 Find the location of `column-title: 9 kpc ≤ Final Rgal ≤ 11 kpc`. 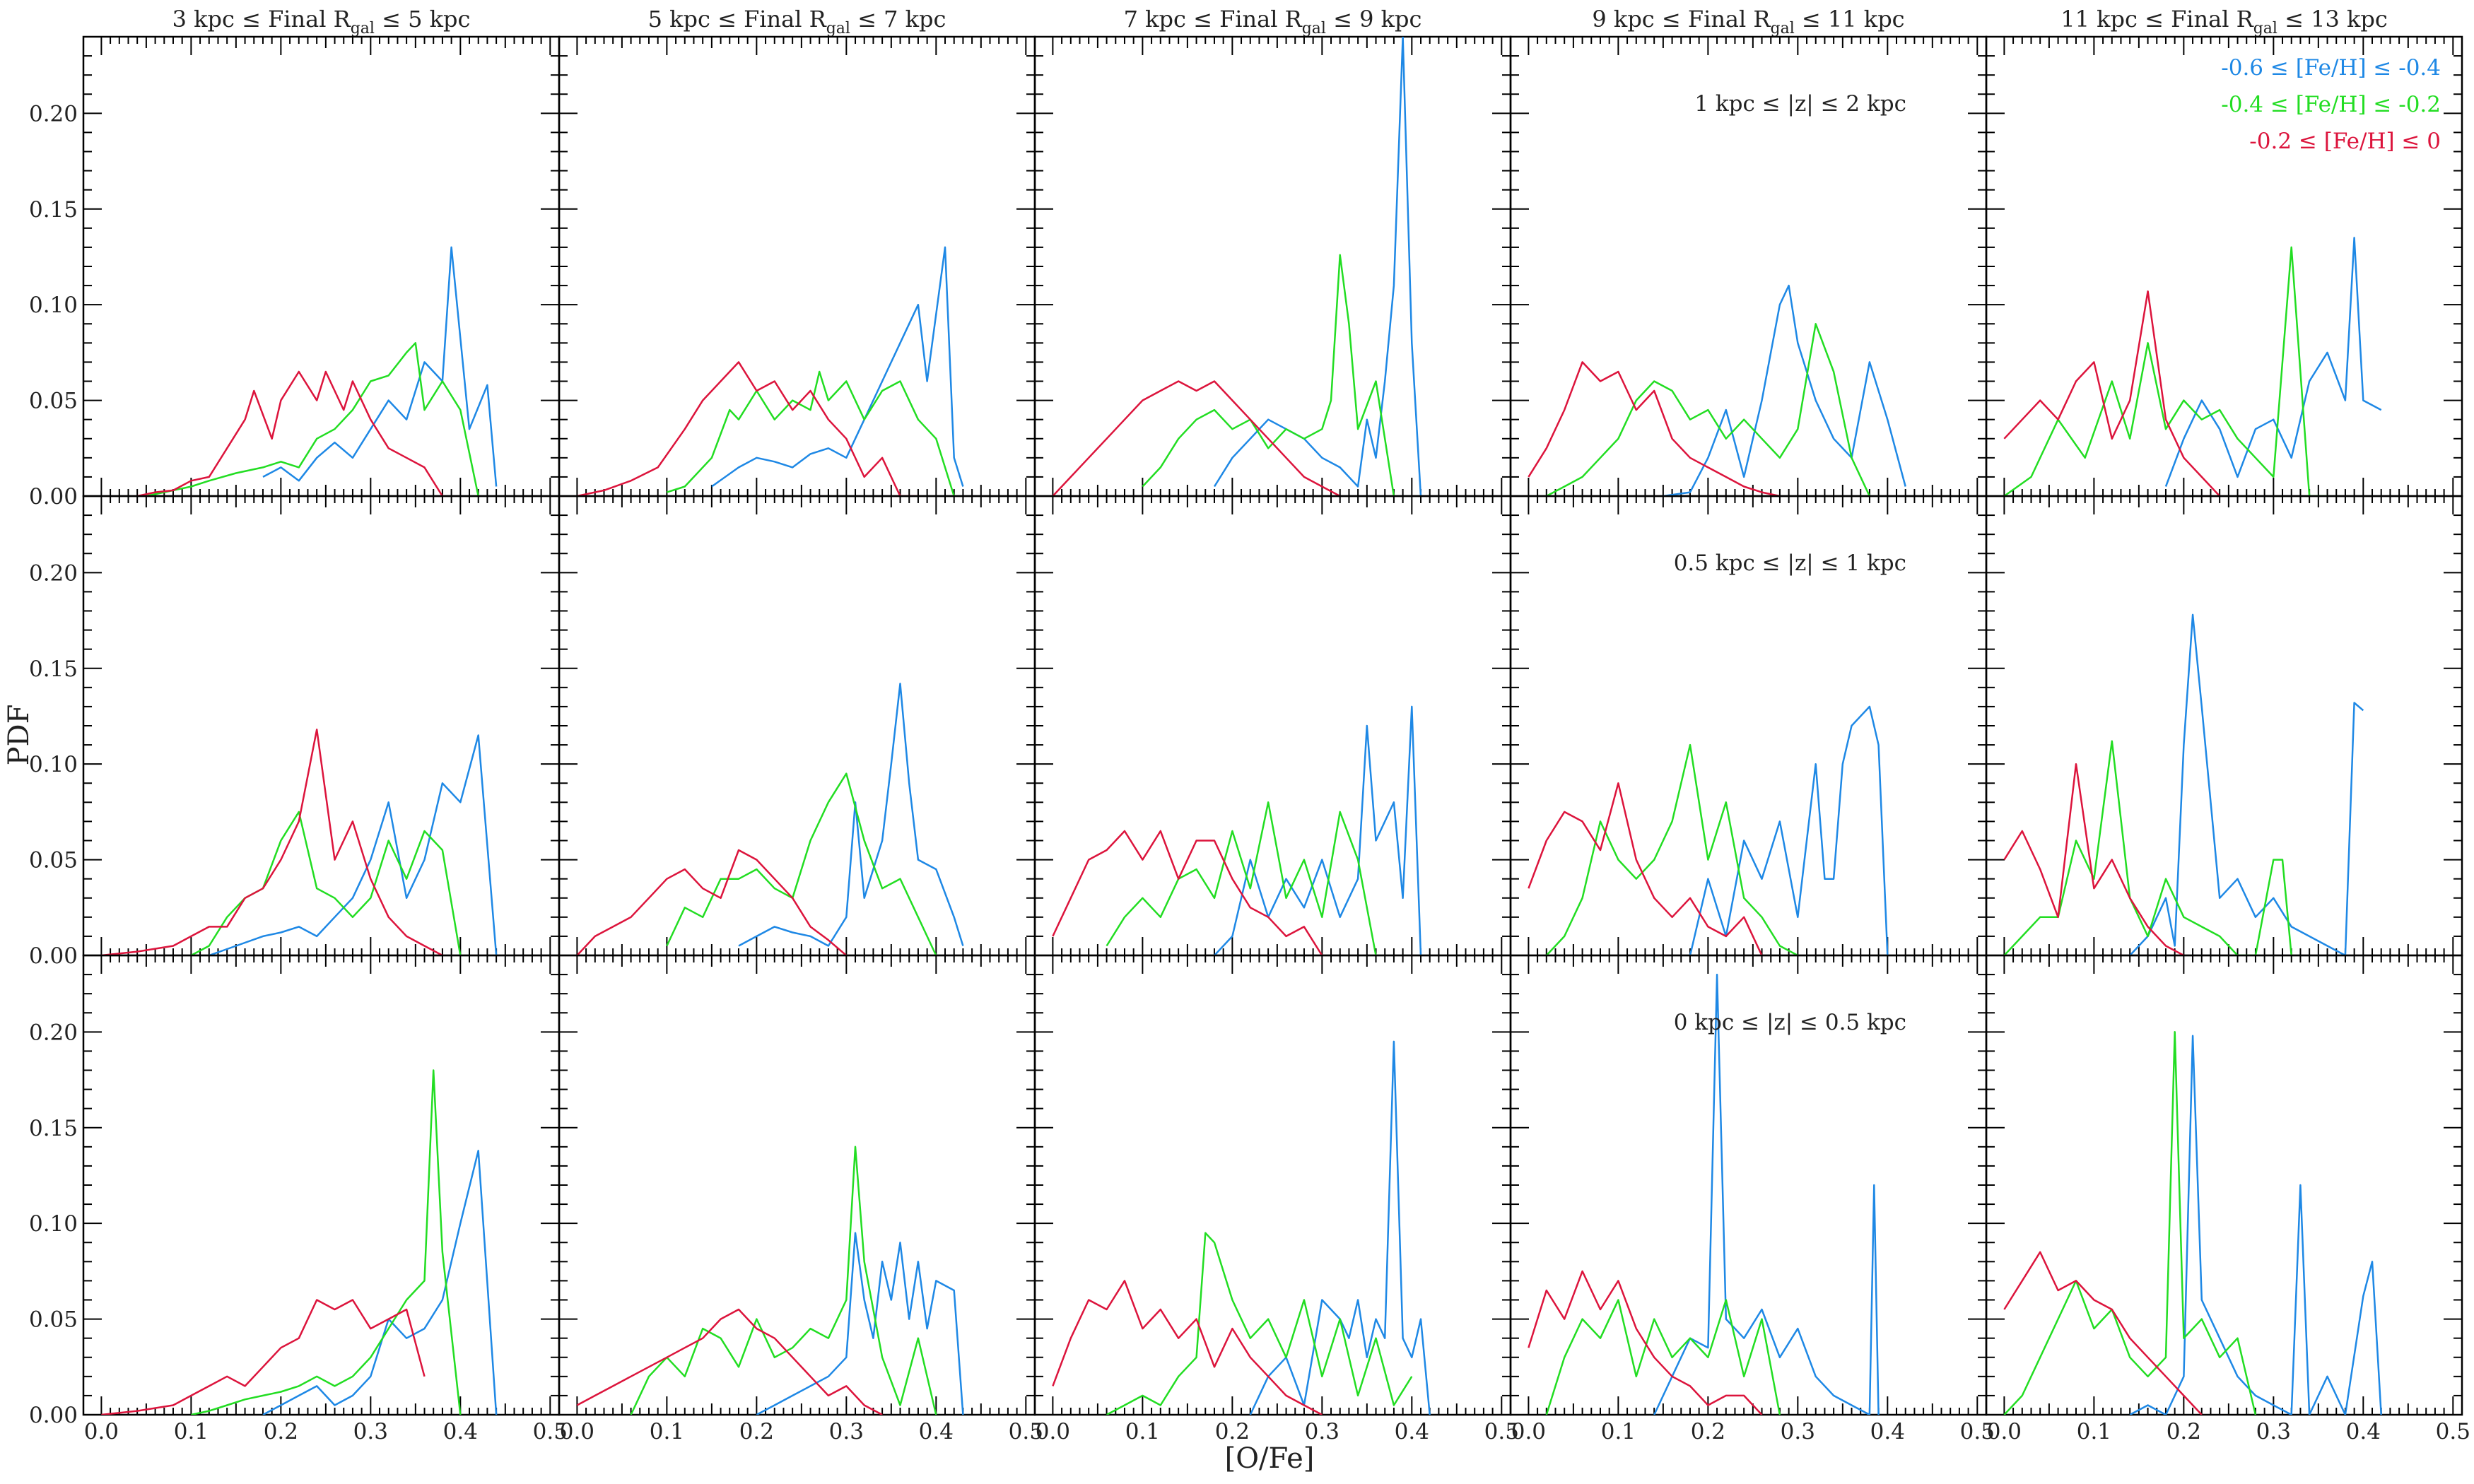

column-title: 9 kpc ≤ Final Rgal ≤ 11 kpc is located at coordinates (1748, 21).